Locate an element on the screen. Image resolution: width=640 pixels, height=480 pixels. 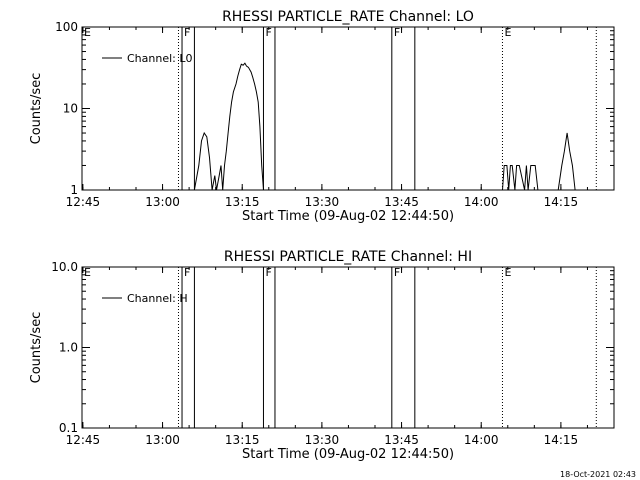
y-tick-label: 0.1 is located at coordinates (68, 428).